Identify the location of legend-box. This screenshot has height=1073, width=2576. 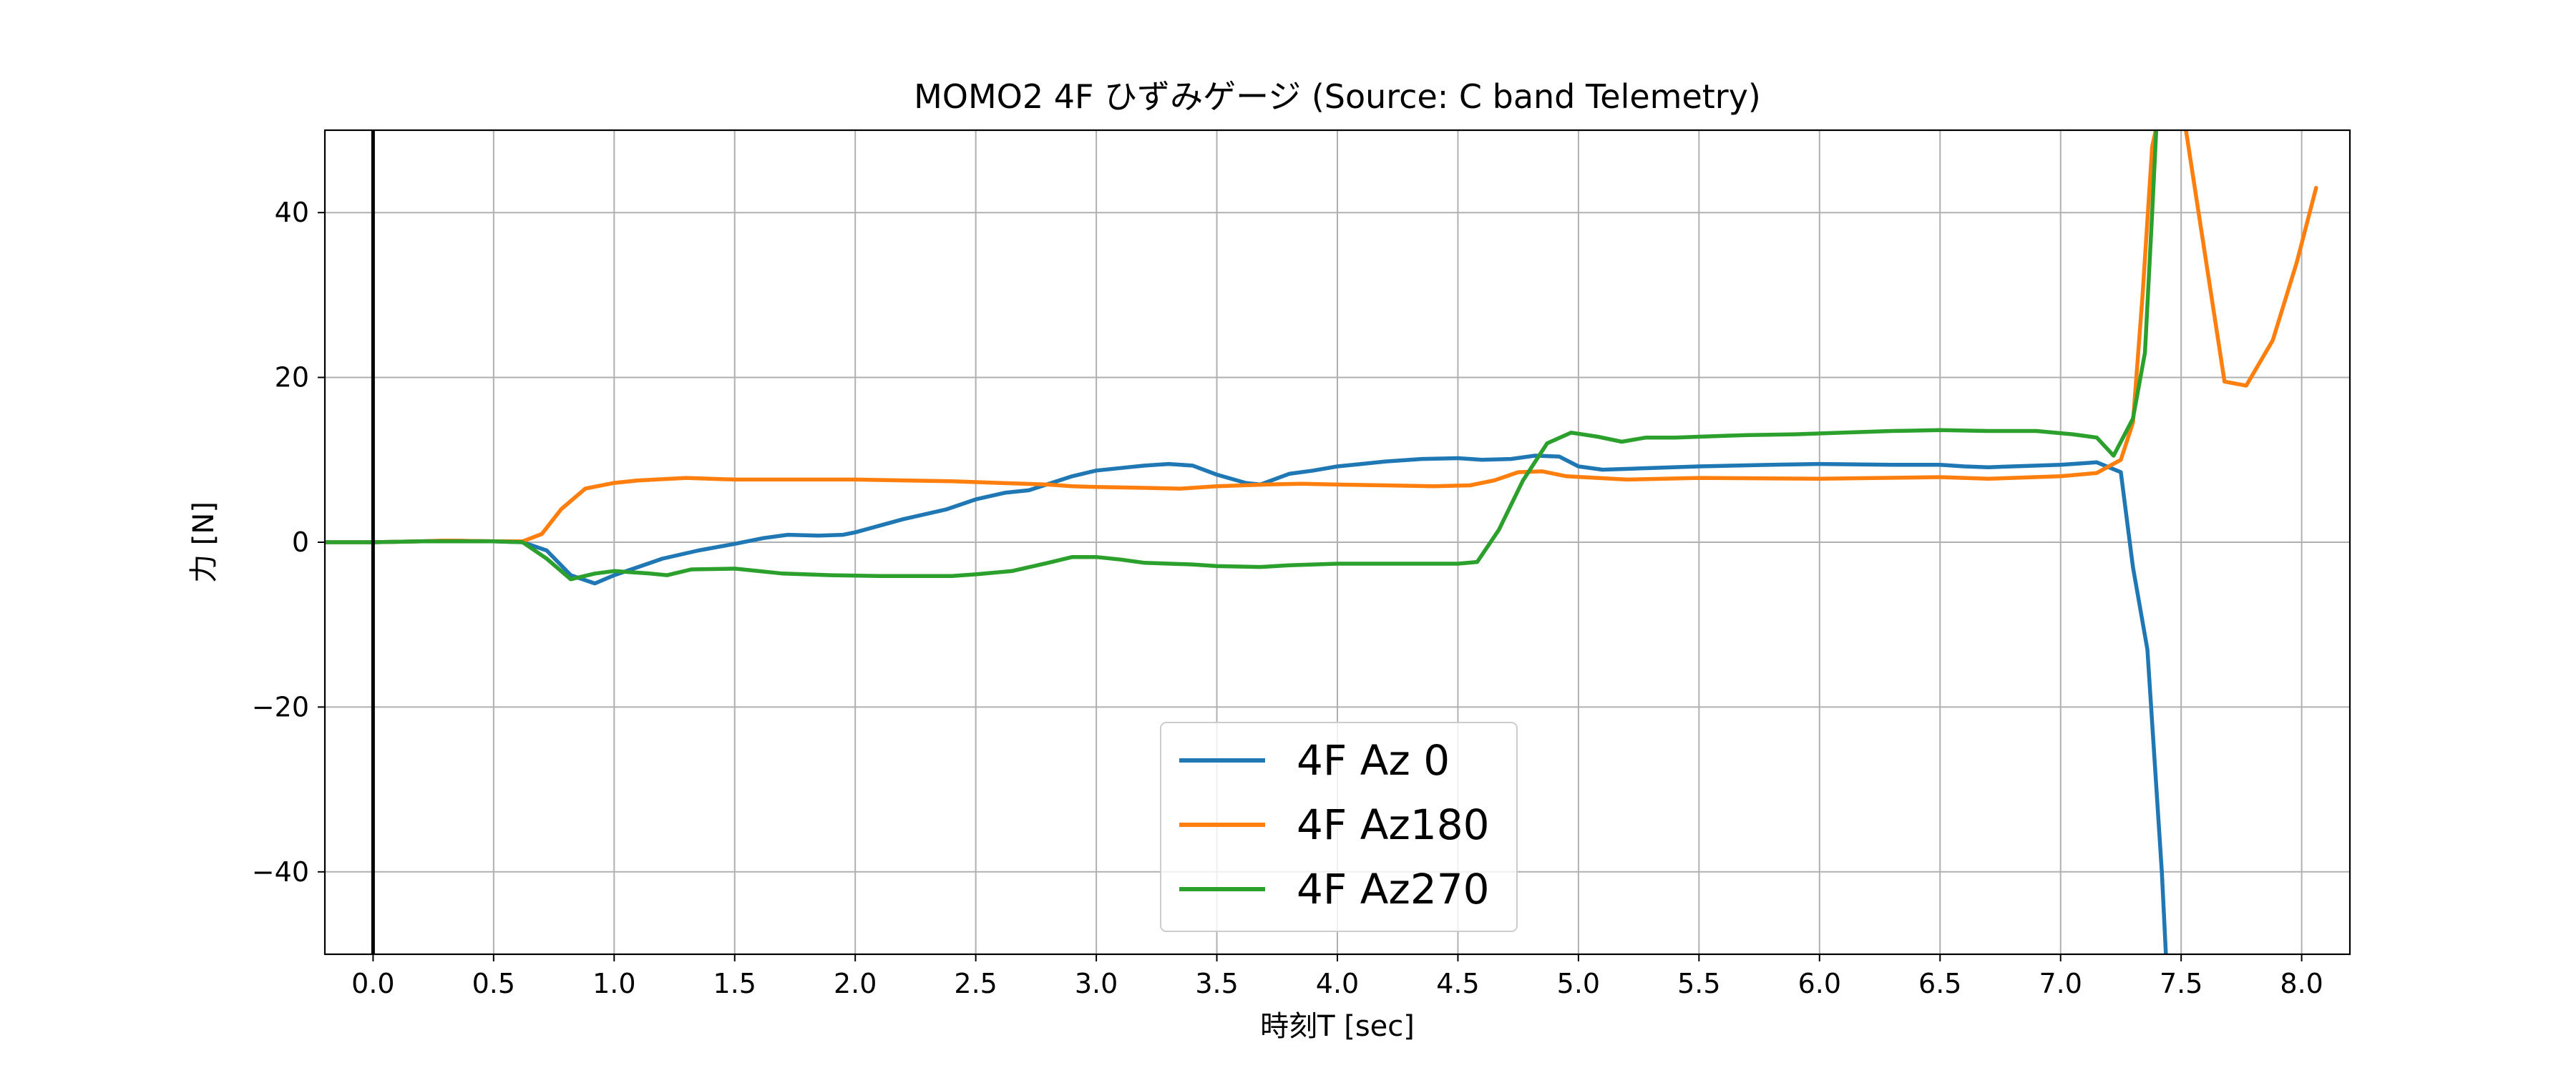
(1339, 827).